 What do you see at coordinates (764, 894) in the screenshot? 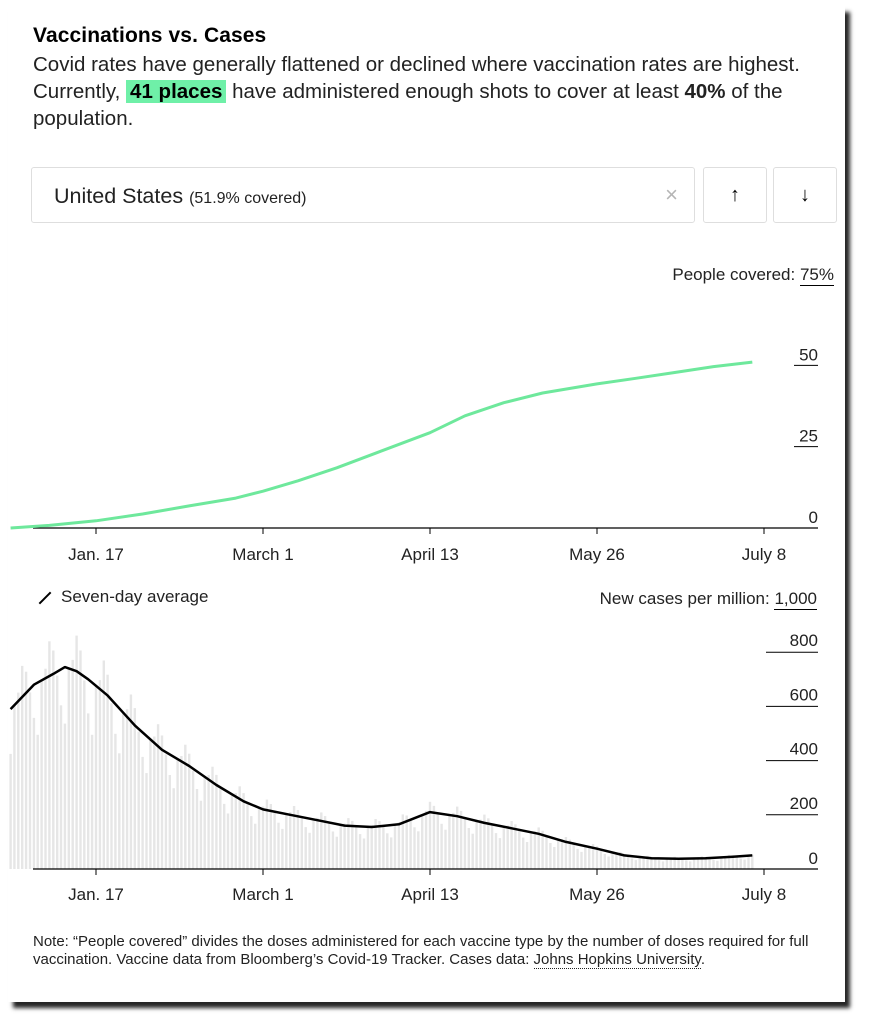
I see `cases-xtick-label: July 8` at bounding box center [764, 894].